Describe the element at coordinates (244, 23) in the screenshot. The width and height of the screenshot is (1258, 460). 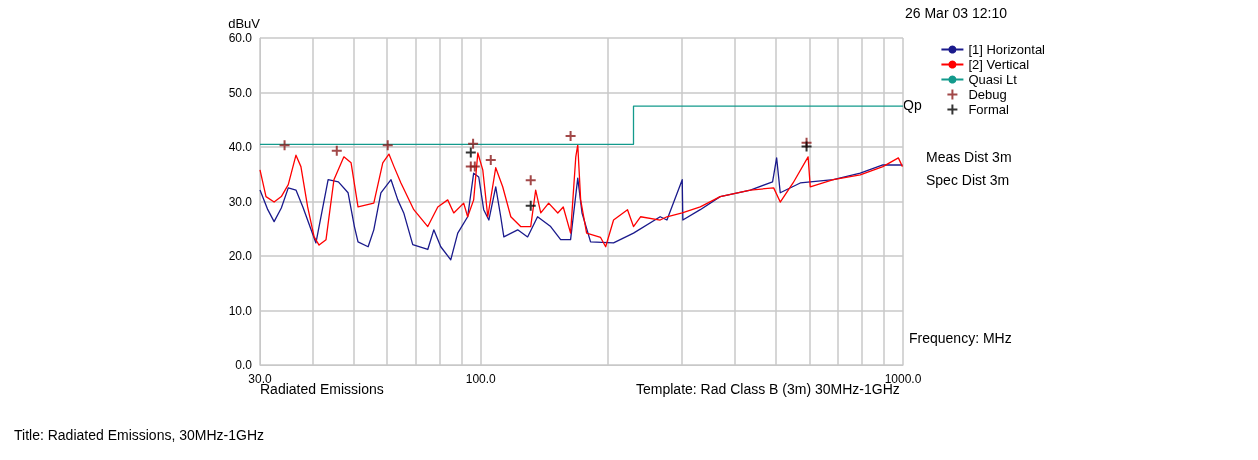
I see `y-axis-title: dBuV` at that location.